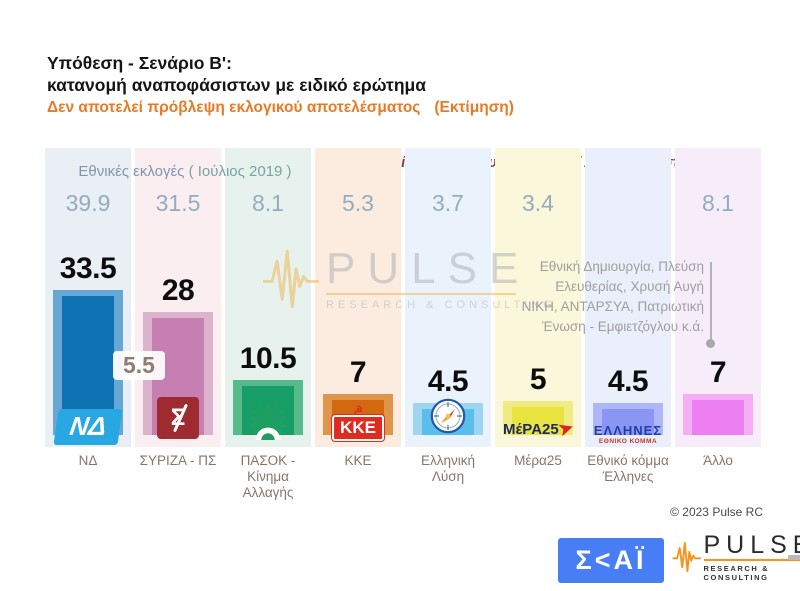 This screenshot has width=800, height=591. What do you see at coordinates (612, 306) in the screenshot?
I see `annotation-line: ΝΙΚΗ, ΑΝΤΑΡΣΥΑ, Πατριωτική` at bounding box center [612, 306].